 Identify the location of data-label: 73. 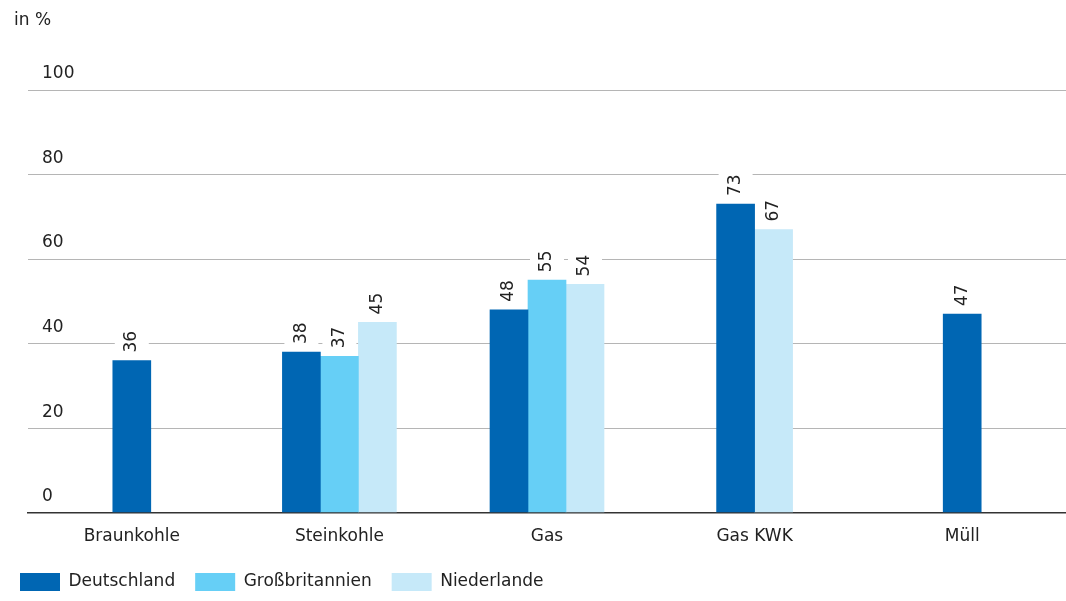
(734, 185).